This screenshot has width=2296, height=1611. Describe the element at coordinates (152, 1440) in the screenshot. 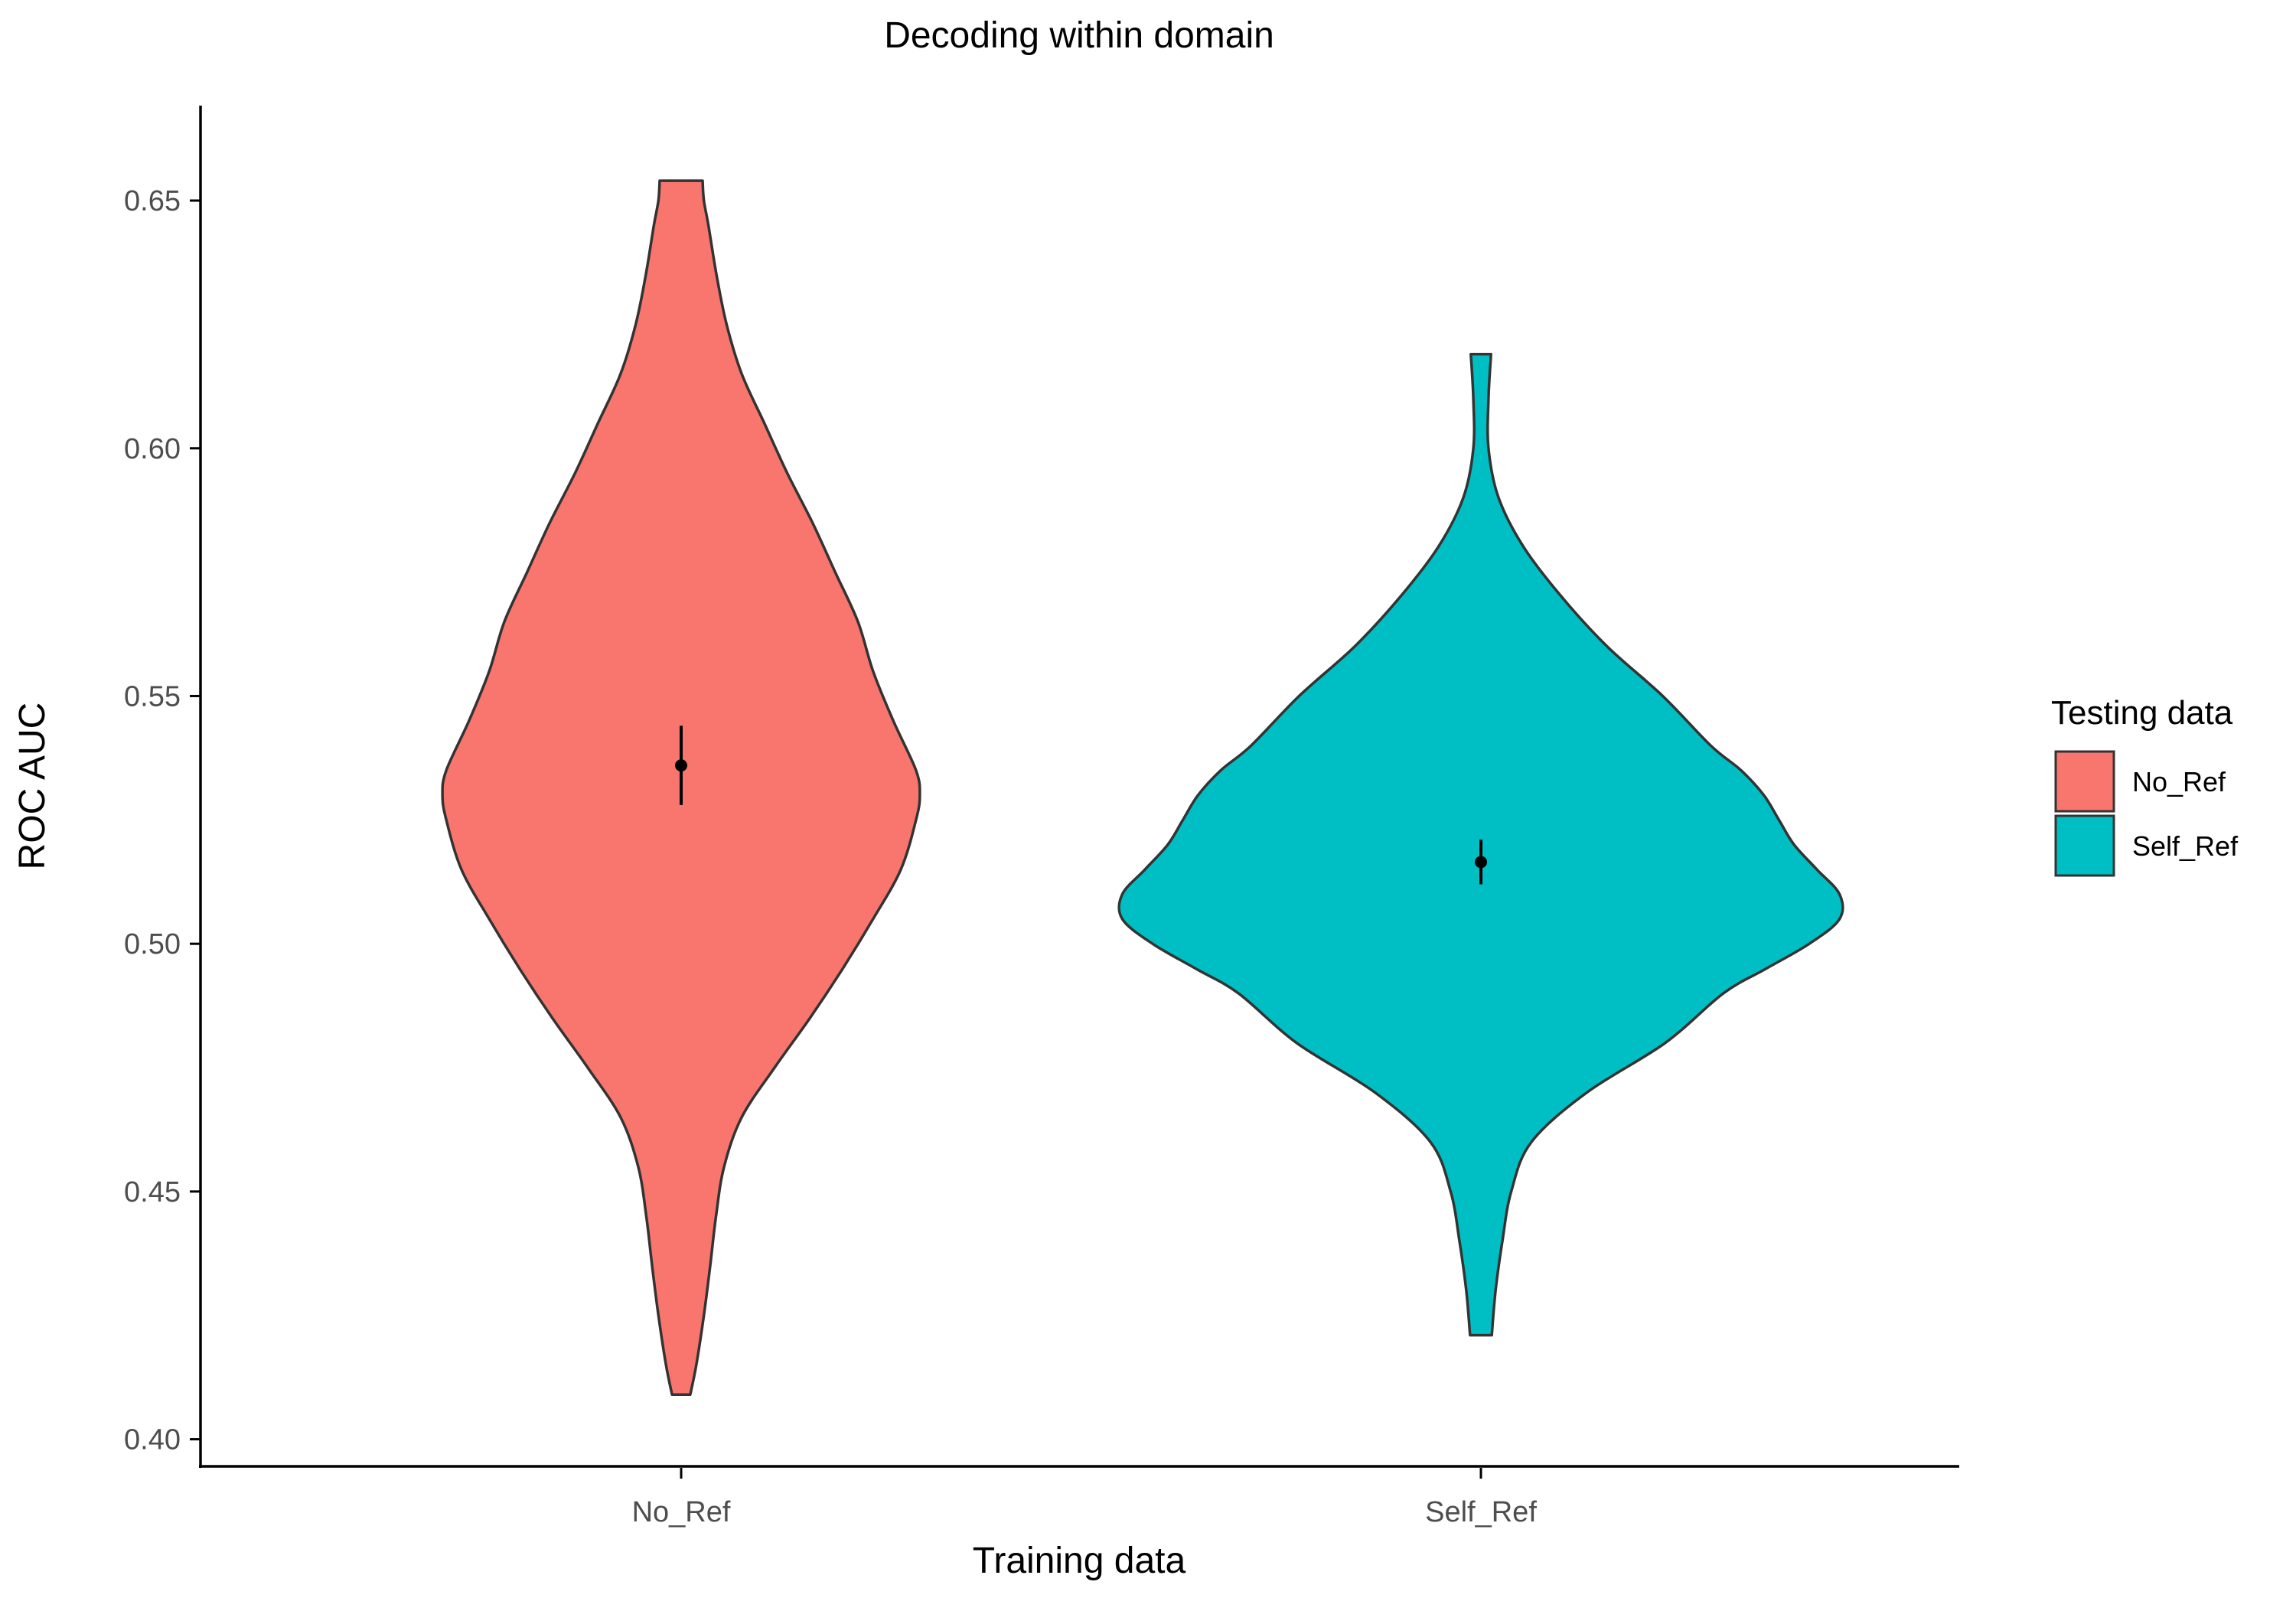

I see `y-tick-label: 0.40` at that location.